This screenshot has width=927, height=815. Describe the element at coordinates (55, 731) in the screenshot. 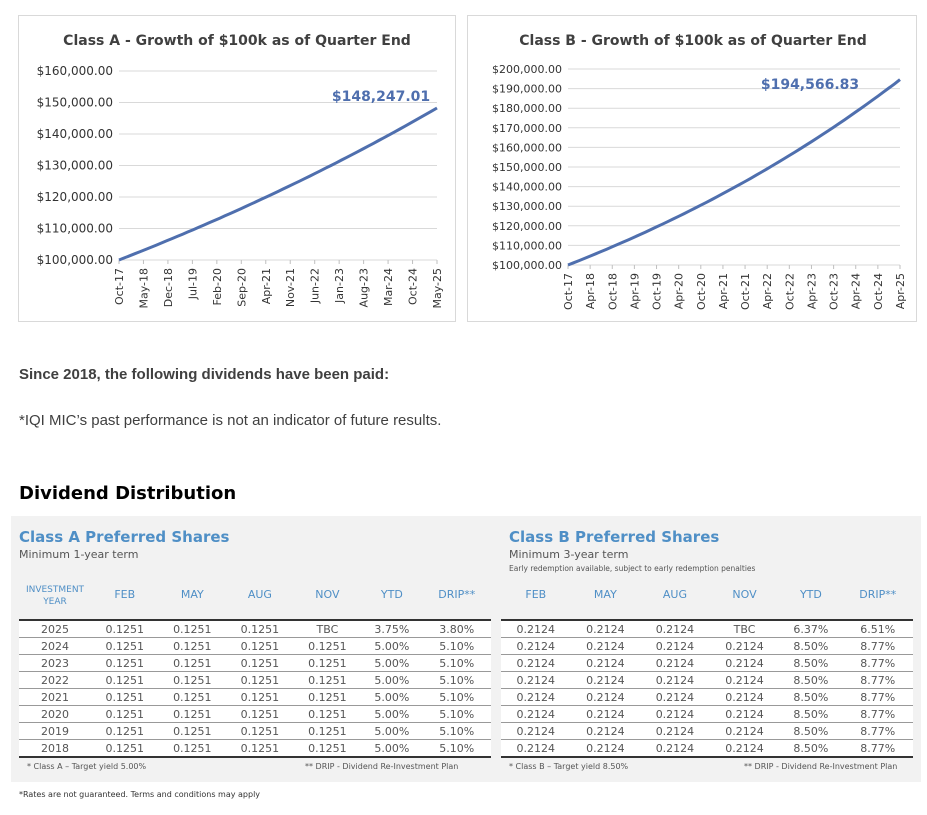

I see `table-cell: 2019` at that location.